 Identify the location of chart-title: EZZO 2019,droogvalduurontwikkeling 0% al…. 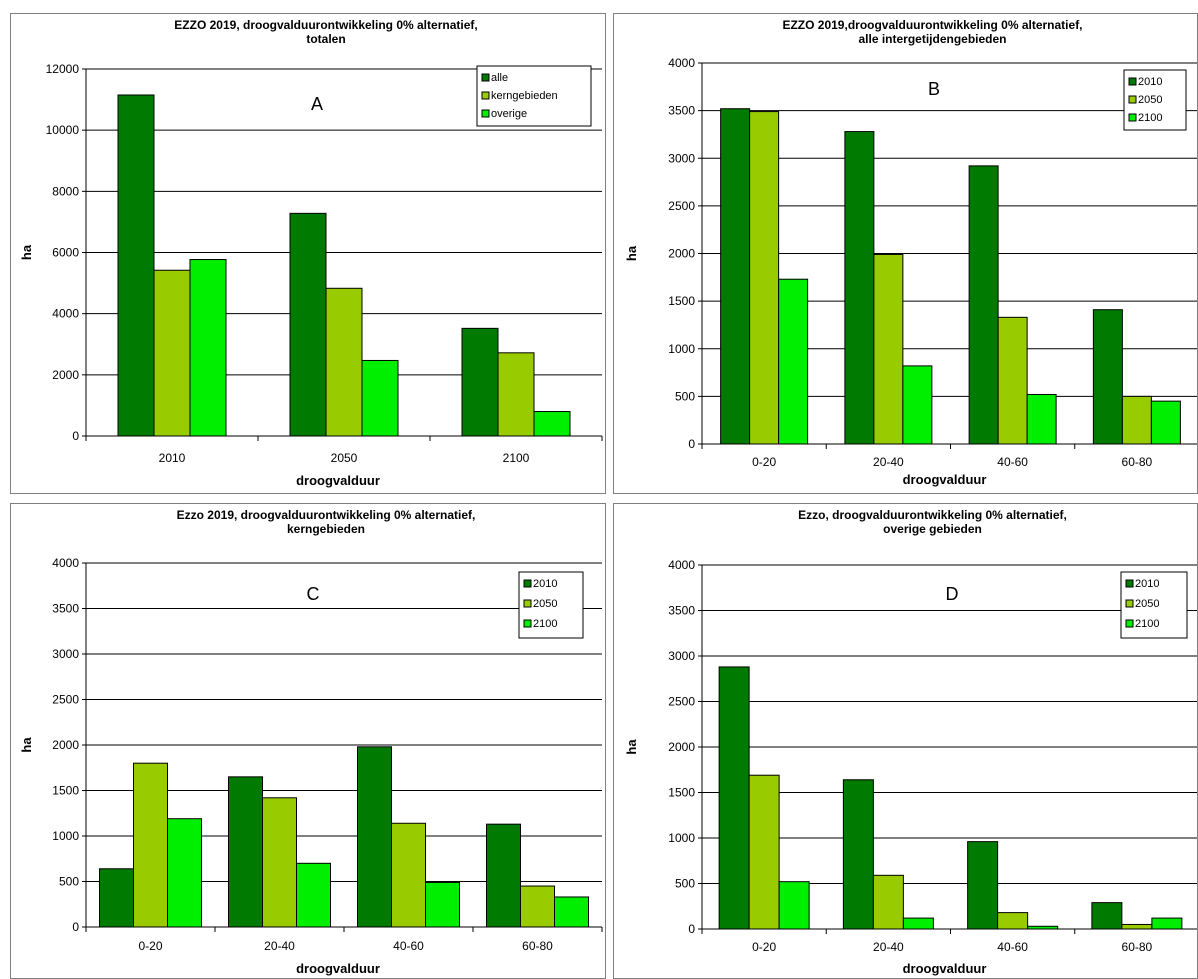
(932, 25).